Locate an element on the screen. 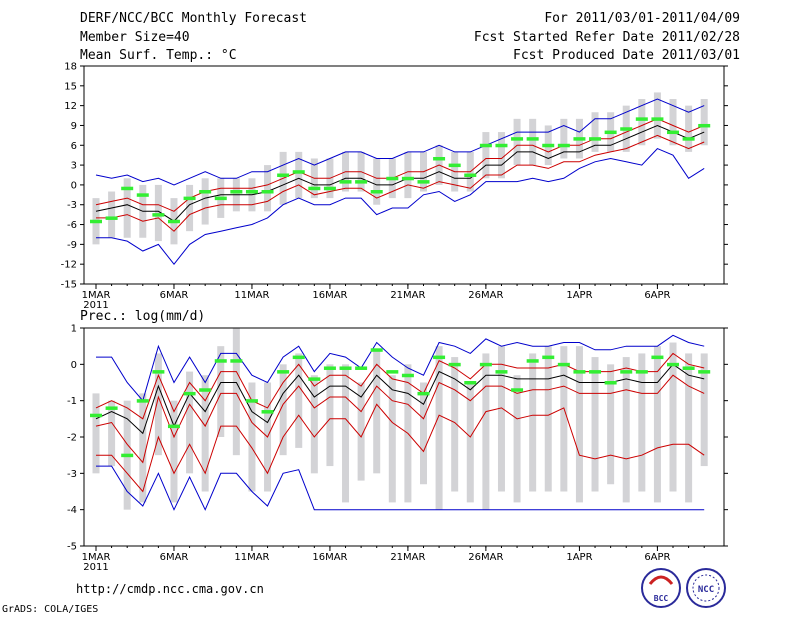 This screenshot has width=800, height=618. temp-ytick-label-18: 18 is located at coordinates (70, 67).